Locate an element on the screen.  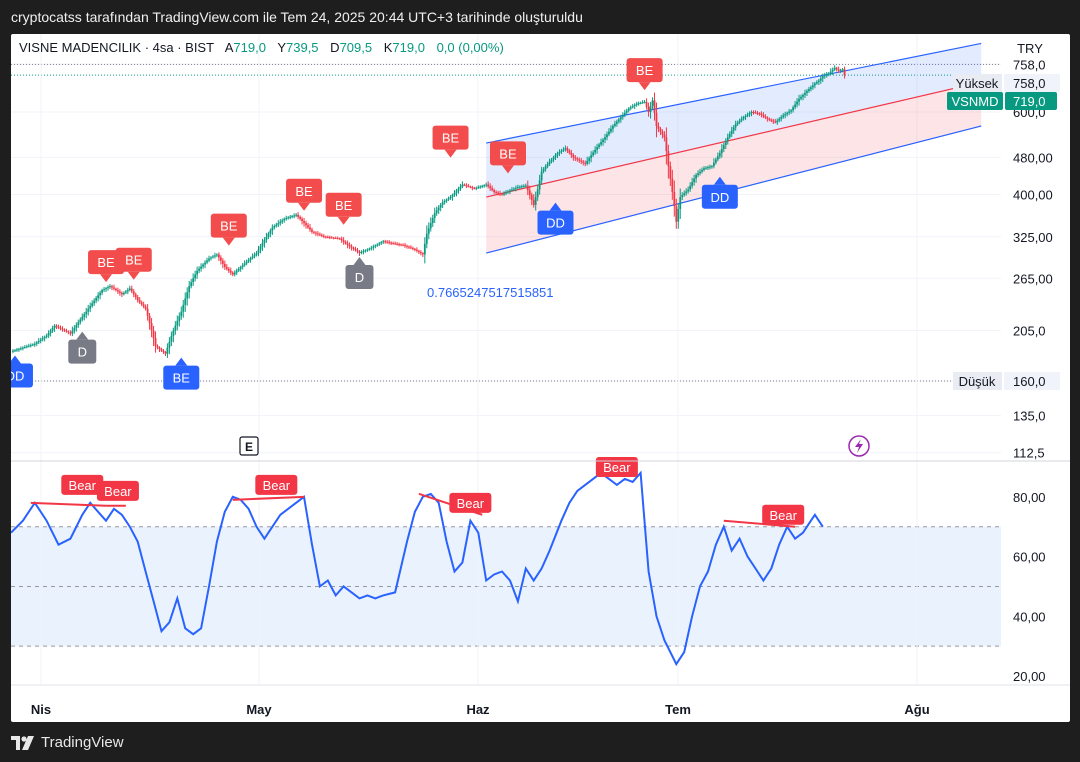
divergence-label-box is located at coordinates (616, 466).